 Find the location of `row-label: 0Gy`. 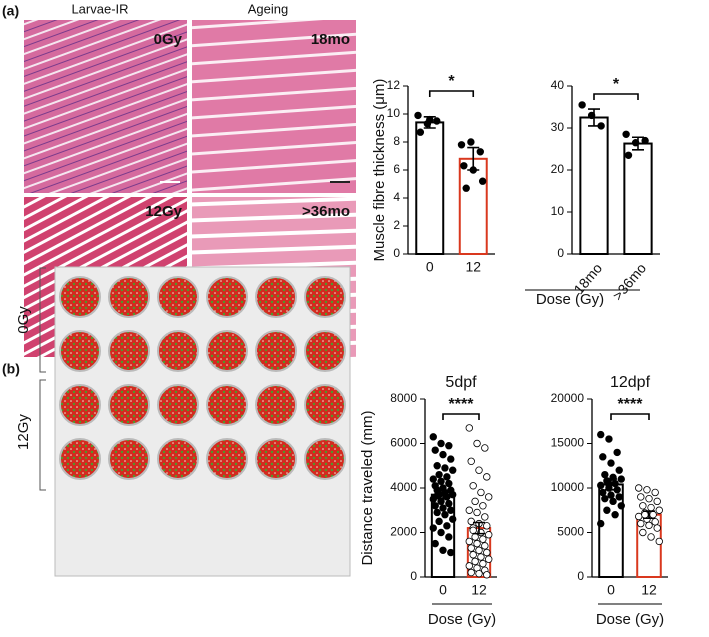

row-label: 0Gy is located at coordinates (23, 320).